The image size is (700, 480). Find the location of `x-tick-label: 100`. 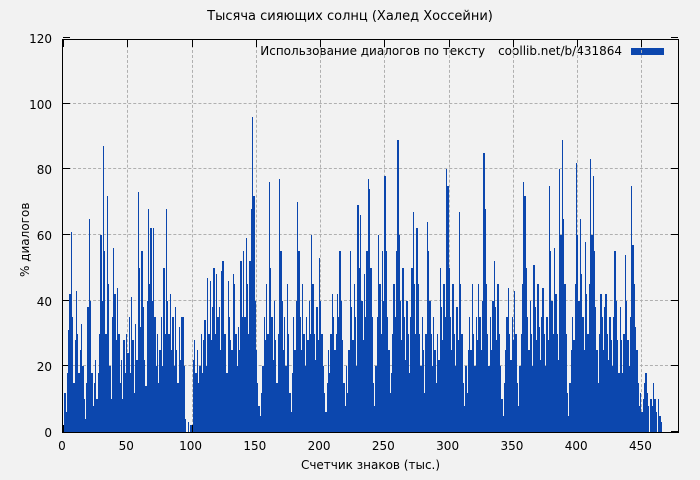

x-tick-label: 100 is located at coordinates (190, 446).